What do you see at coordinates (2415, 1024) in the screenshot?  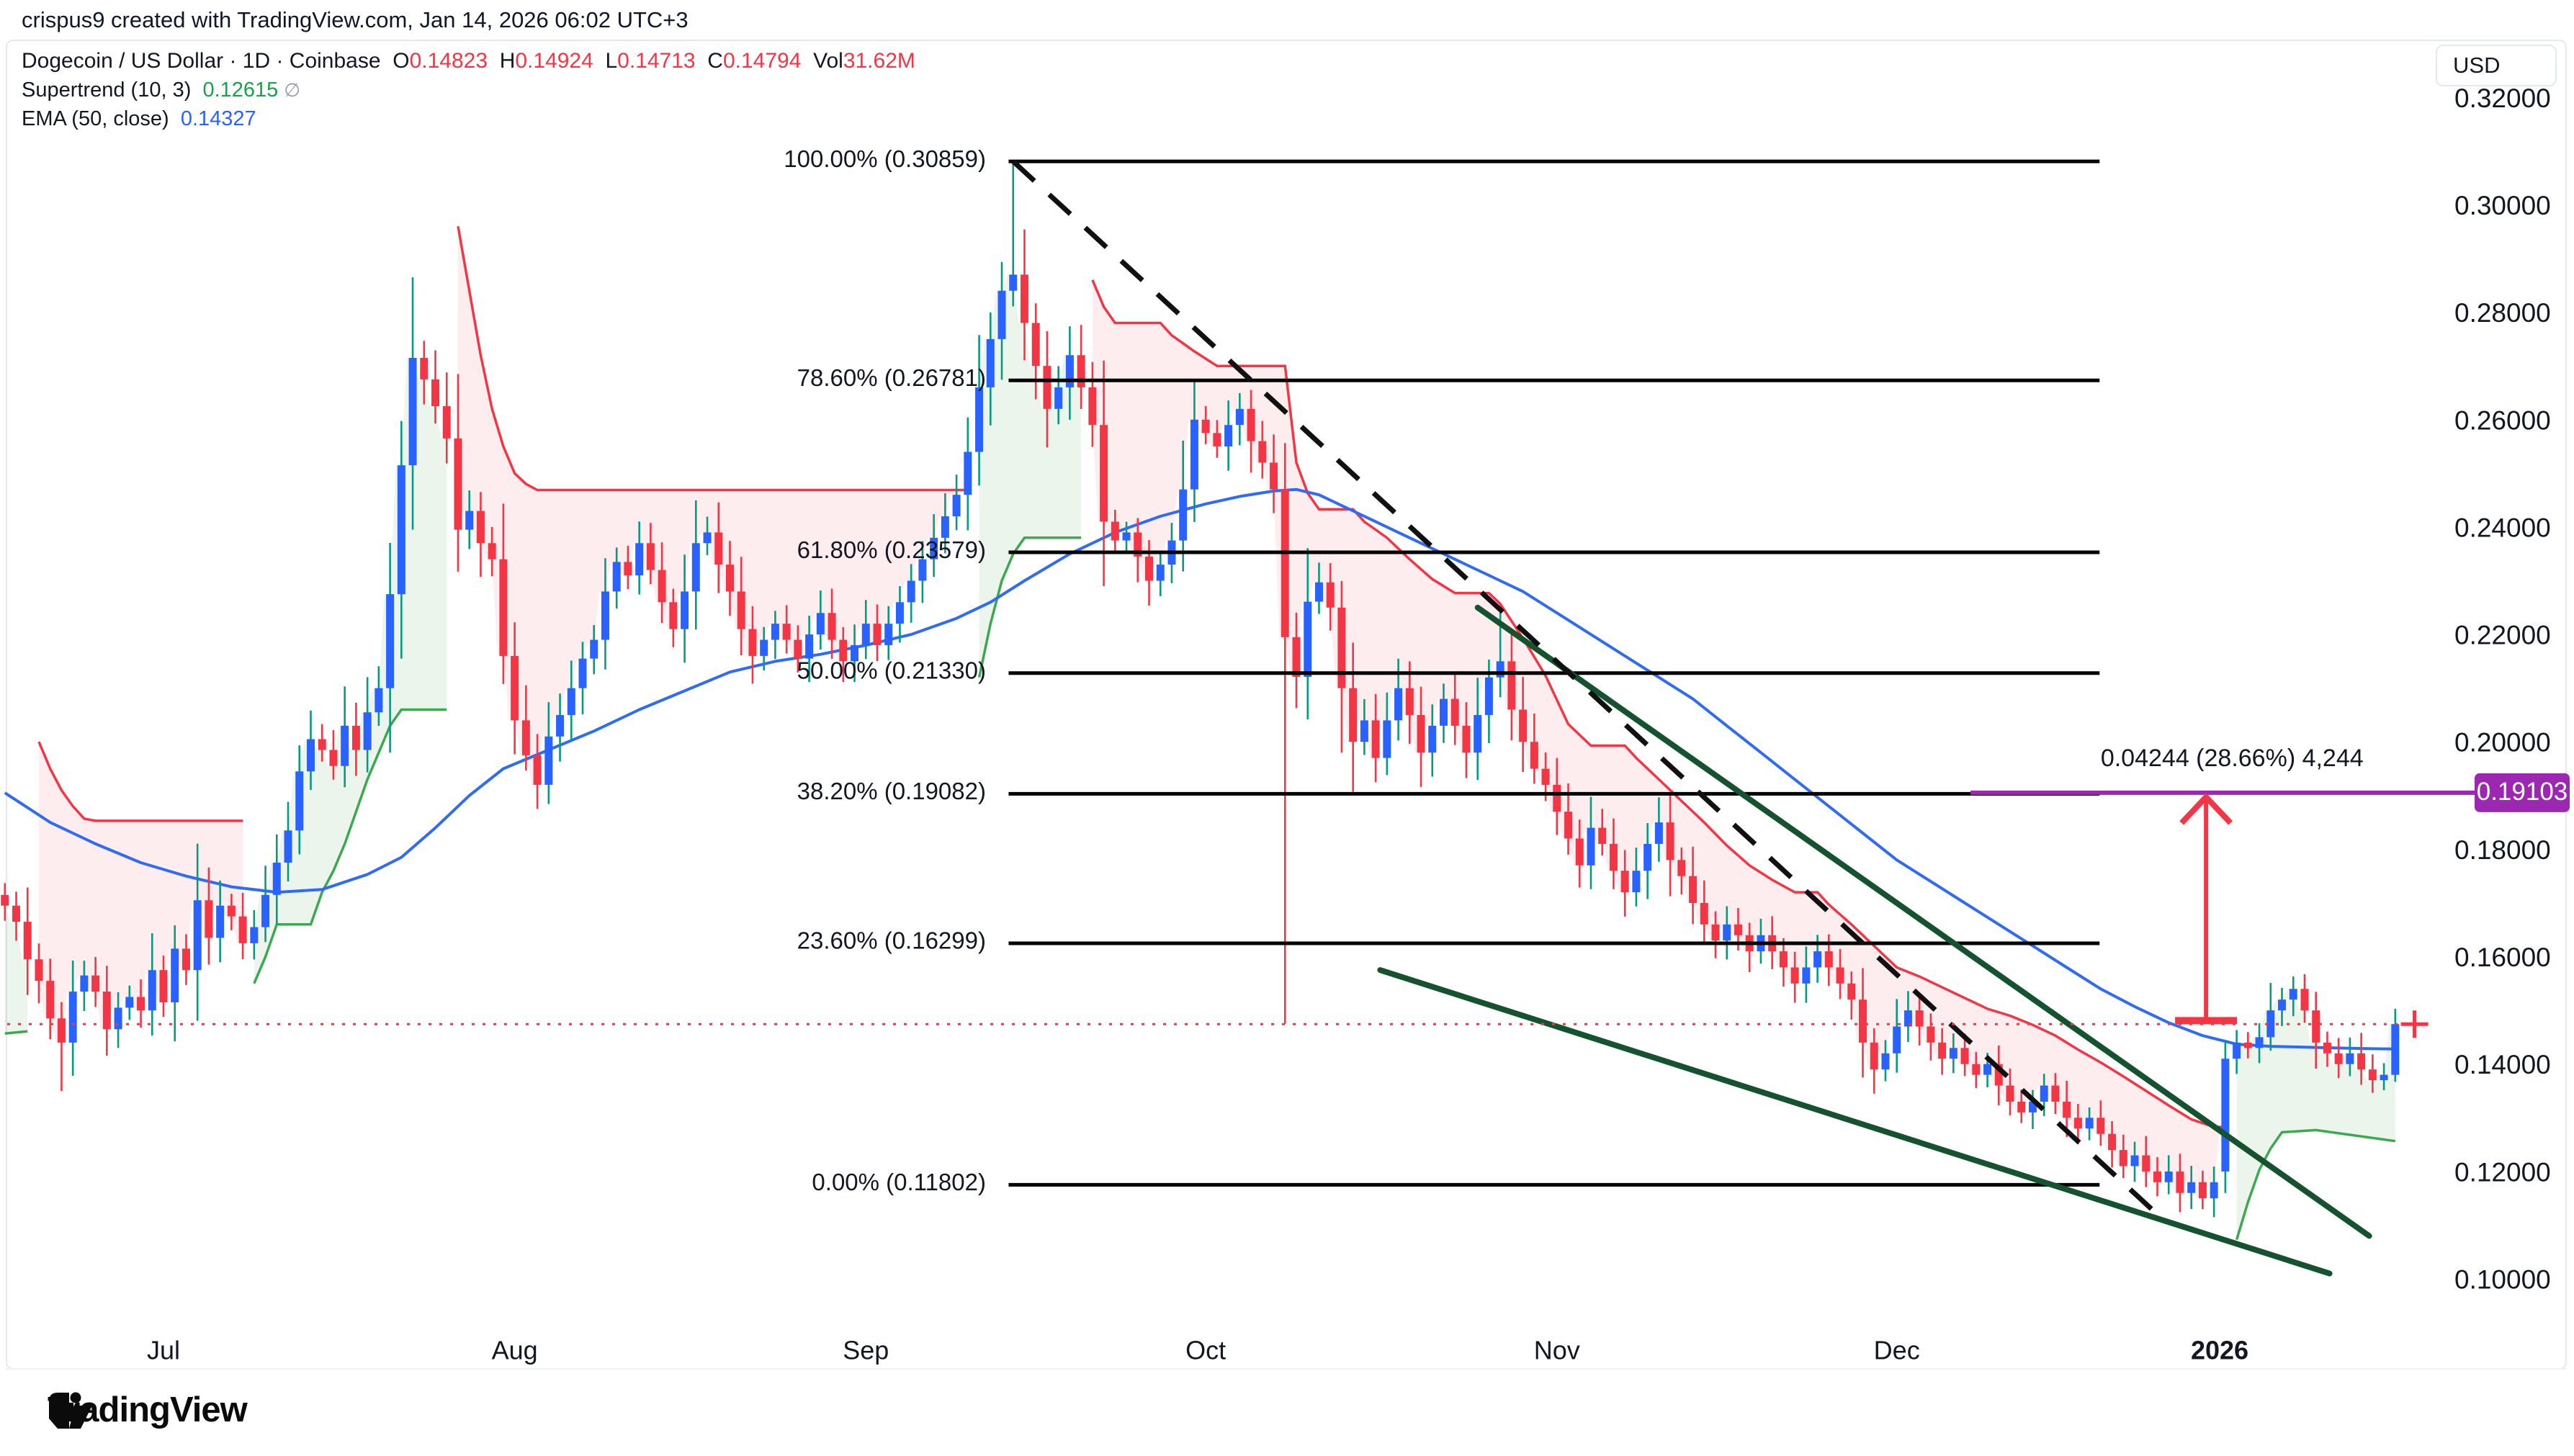 I see `price-cross-marker` at bounding box center [2415, 1024].